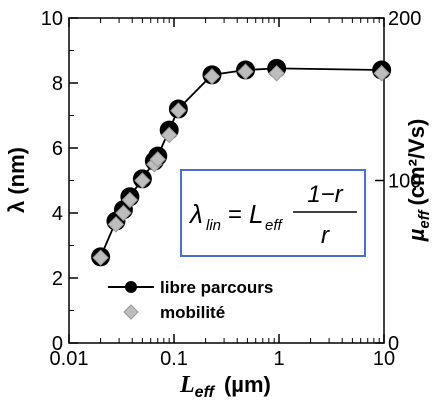 This screenshot has height=405, width=436. I want to click on y-left-tick-label: 6, so click(57, 149).